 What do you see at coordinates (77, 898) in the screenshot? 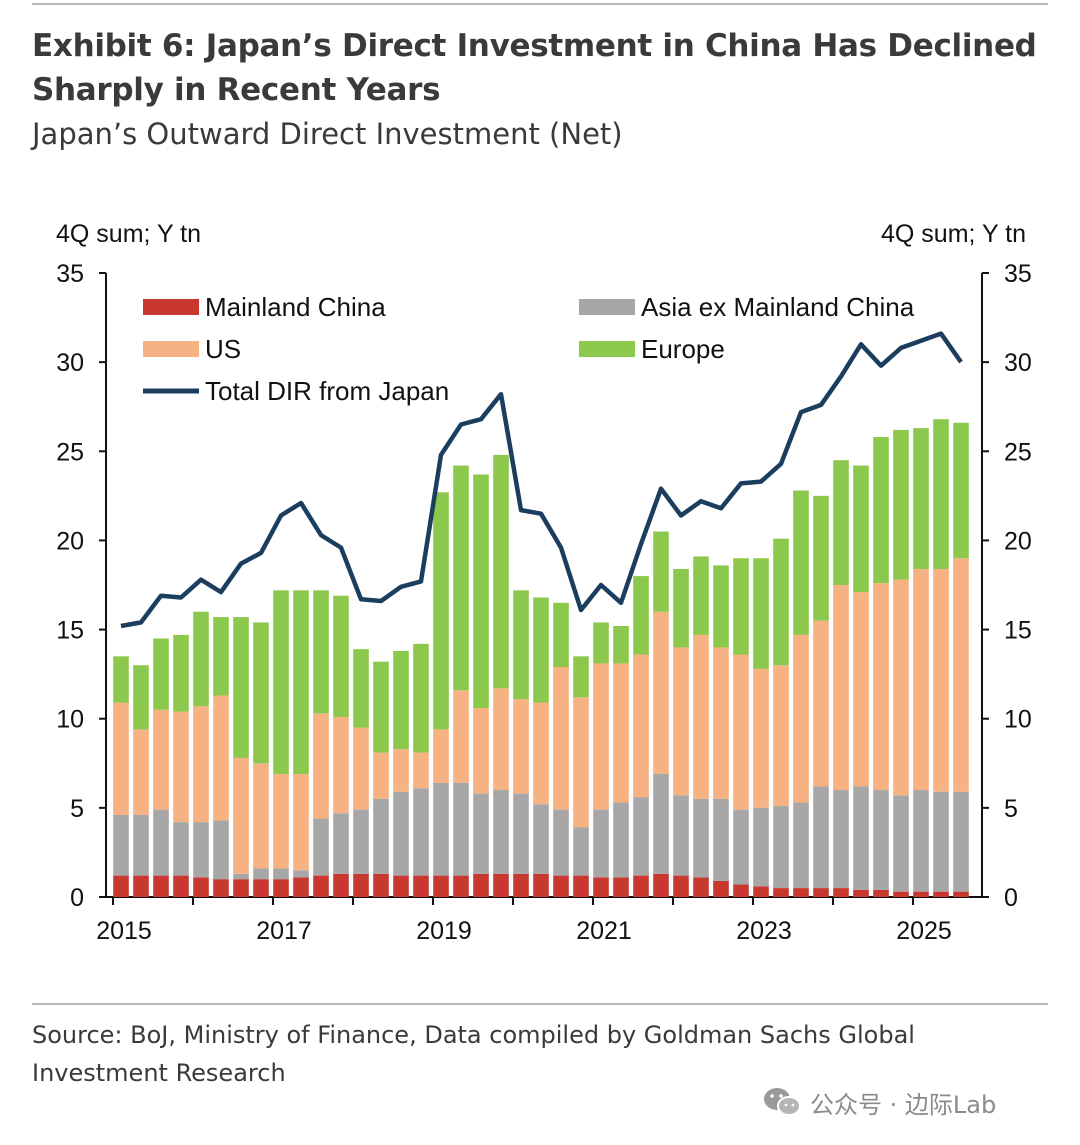
I see `y-tick-label-left: 0` at bounding box center [77, 898].